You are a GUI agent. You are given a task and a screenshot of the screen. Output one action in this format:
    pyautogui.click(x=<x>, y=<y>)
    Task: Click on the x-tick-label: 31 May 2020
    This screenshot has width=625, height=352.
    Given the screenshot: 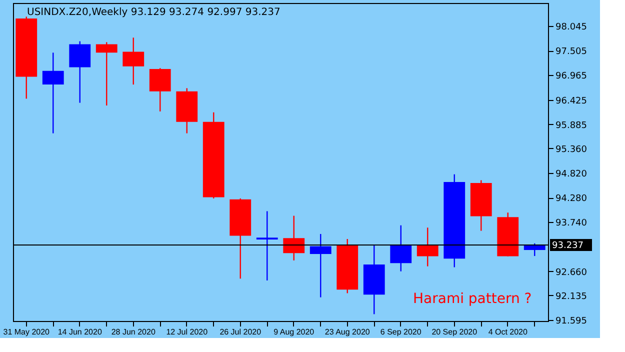 What is the action you would take?
    pyautogui.click(x=26, y=332)
    